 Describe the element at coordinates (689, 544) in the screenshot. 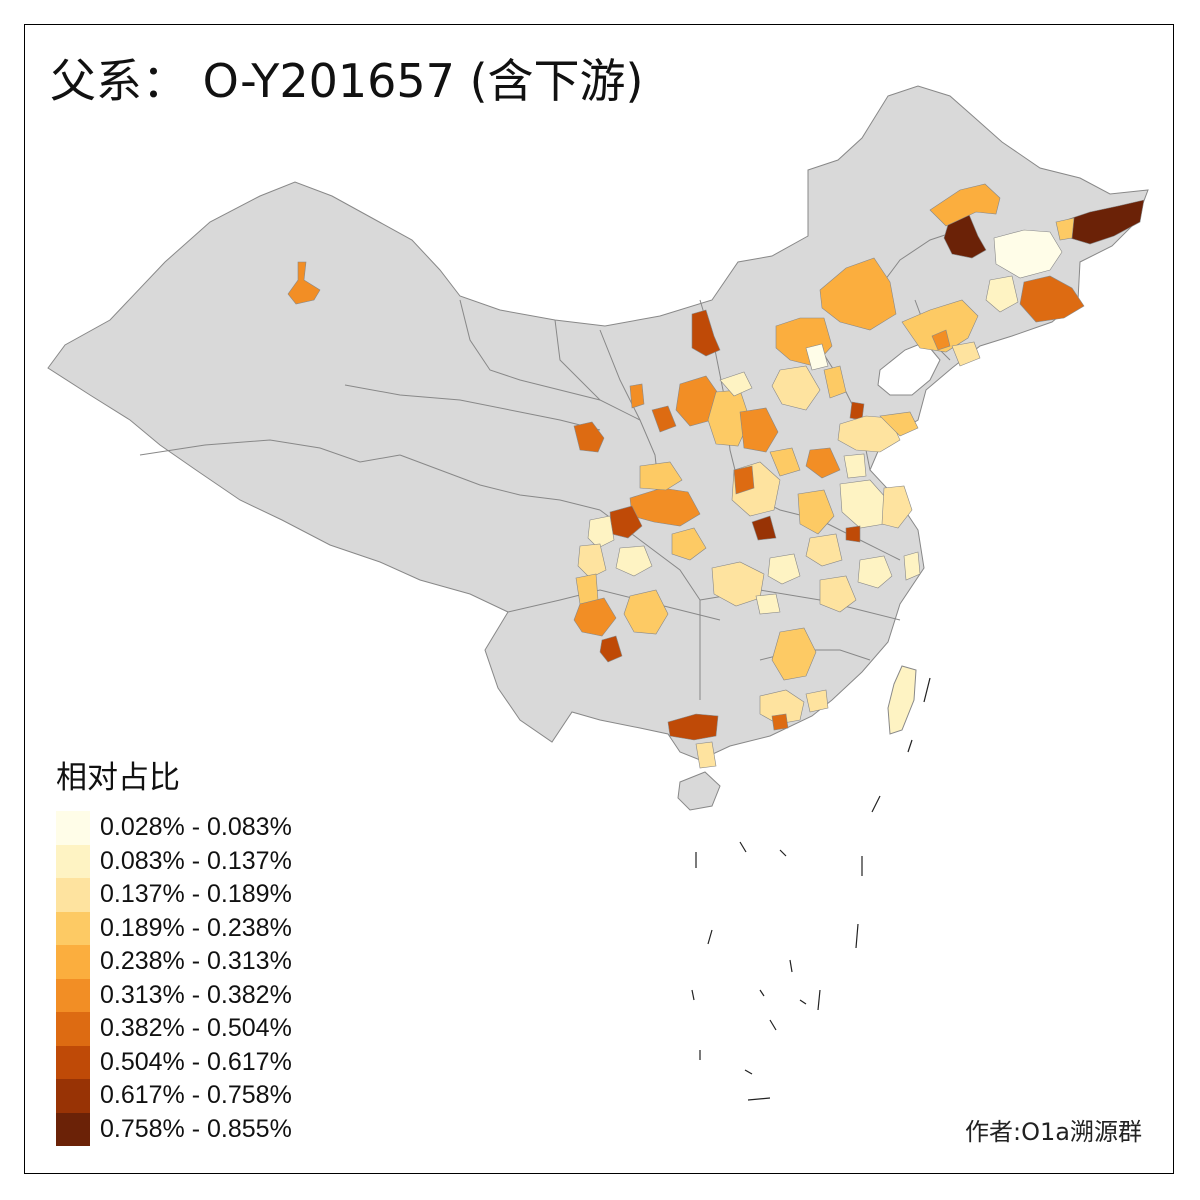

I see `region-chongqing` at that location.